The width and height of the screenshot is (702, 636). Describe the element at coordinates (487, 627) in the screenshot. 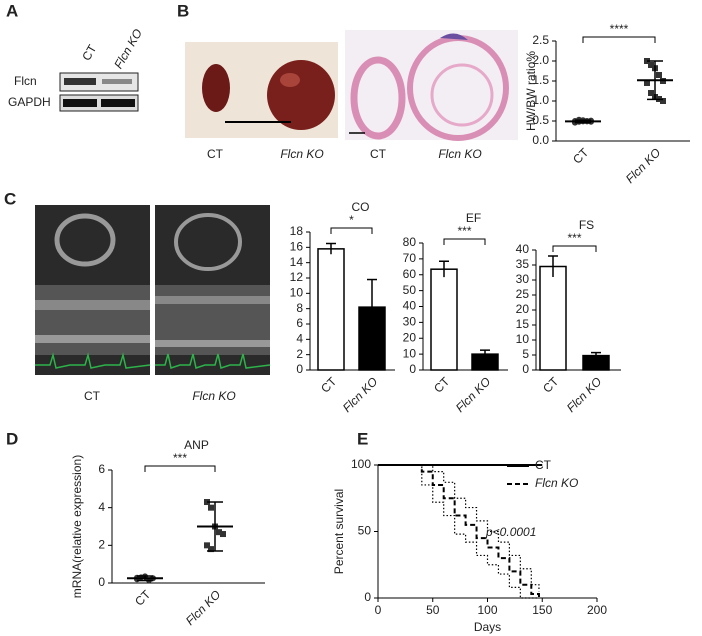

I see `x-axis-label: Days` at that location.